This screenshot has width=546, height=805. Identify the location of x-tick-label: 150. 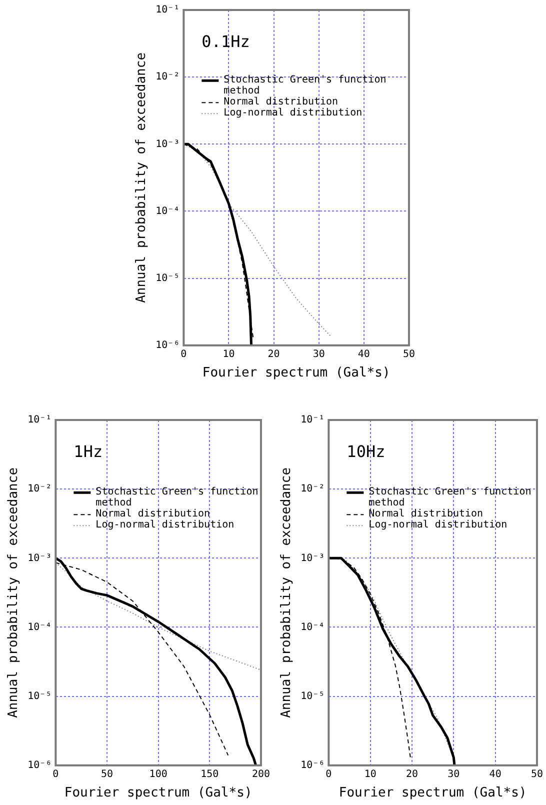
(209, 774).